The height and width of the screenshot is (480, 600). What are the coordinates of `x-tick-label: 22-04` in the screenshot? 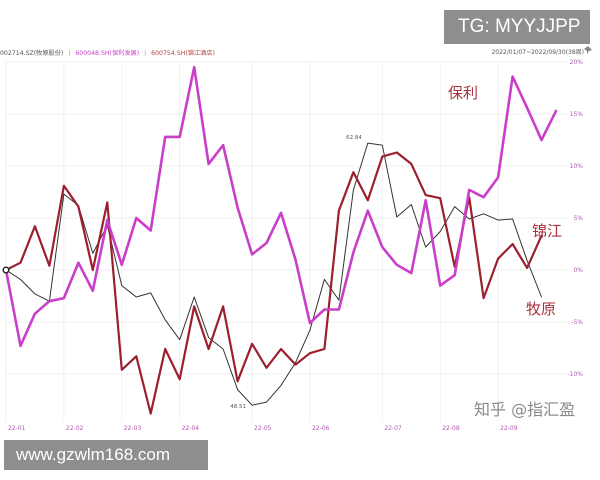 It's located at (191, 428).